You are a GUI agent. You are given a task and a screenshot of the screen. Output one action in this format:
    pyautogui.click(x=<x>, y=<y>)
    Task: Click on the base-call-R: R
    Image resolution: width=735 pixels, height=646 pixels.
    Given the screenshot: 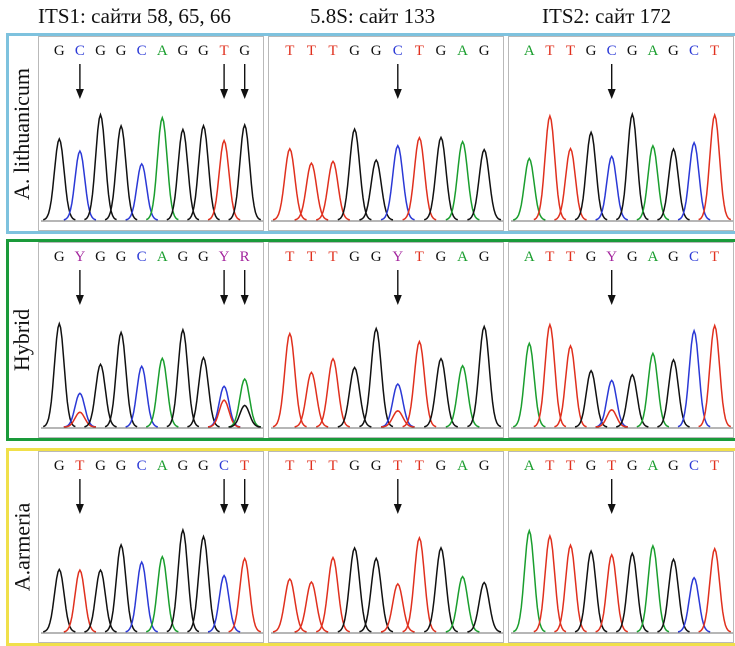 What is the action you would take?
    pyautogui.click(x=244, y=257)
    